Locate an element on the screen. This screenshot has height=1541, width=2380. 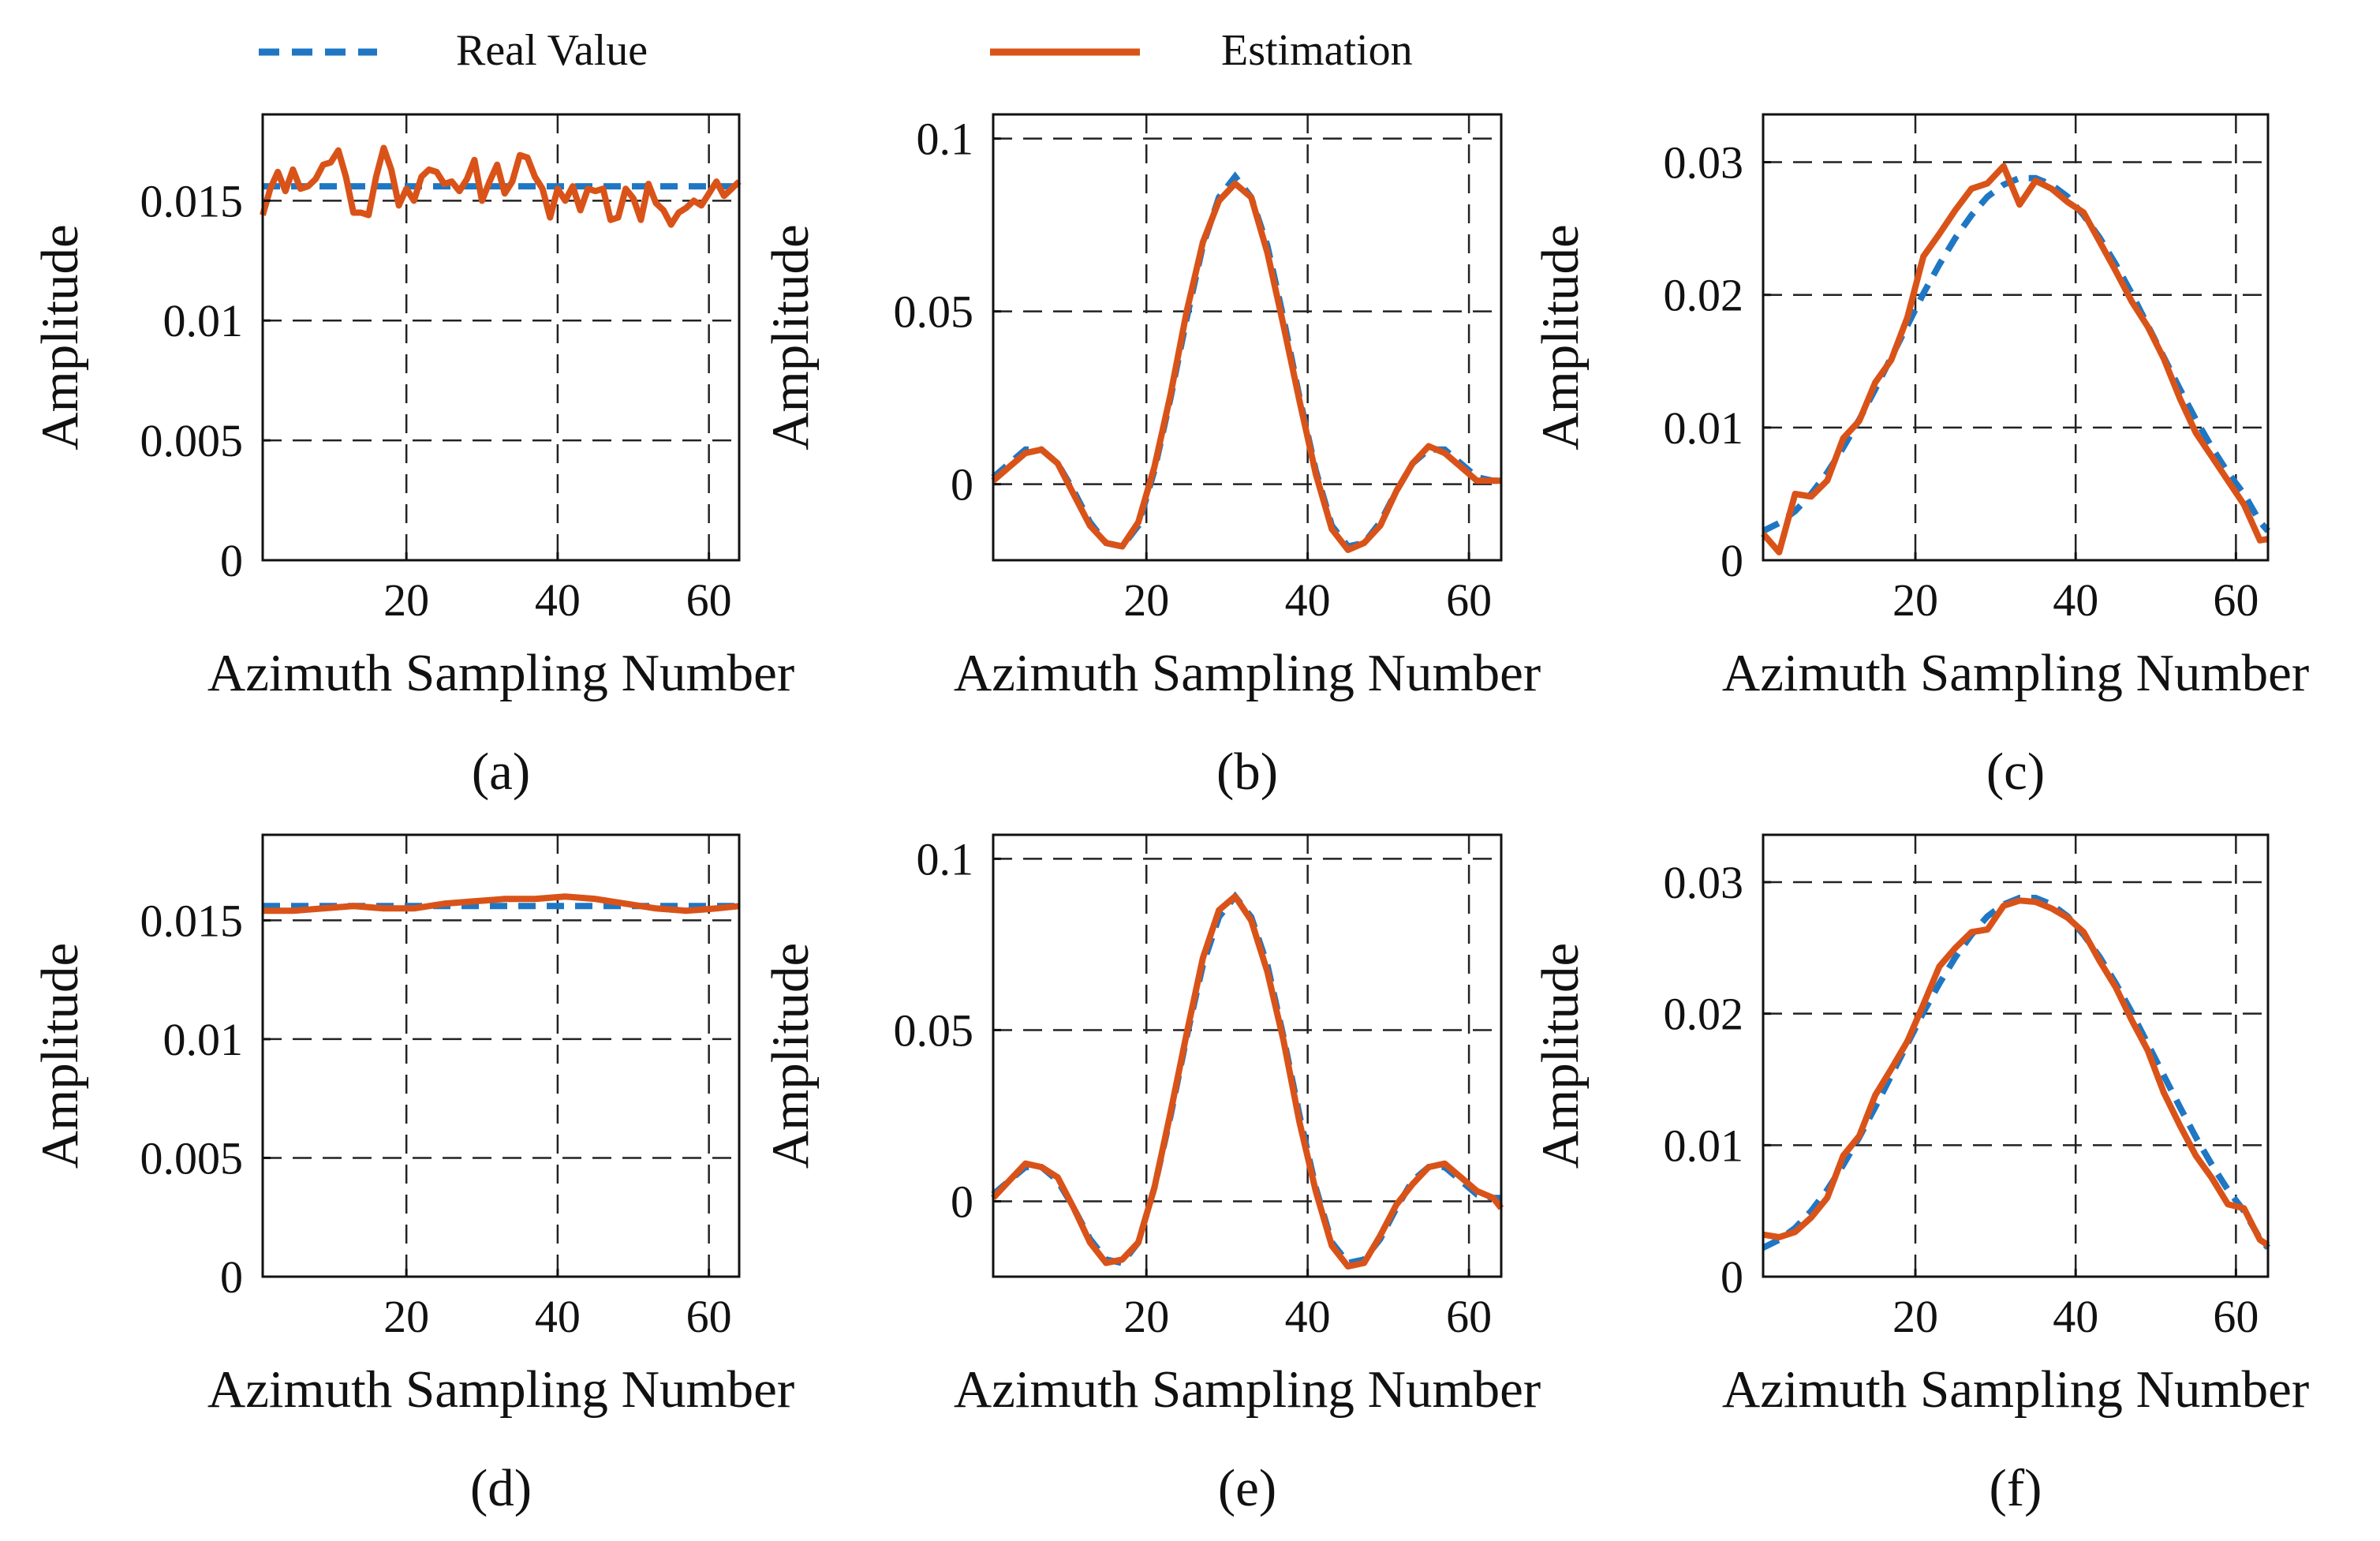
panel-f-x-ticks: 20 40 60 is located at coordinates (2075, 1305).